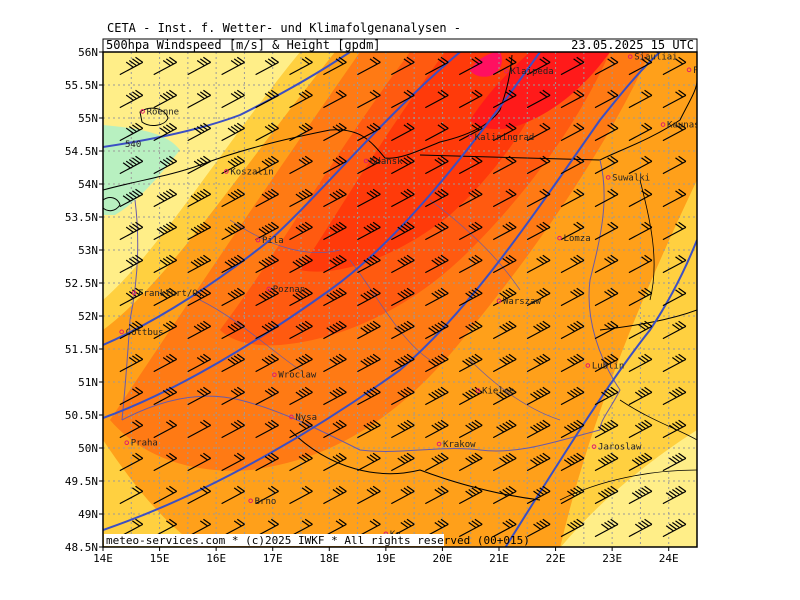 This screenshot has height=600, width=800. Describe the element at coordinates (81, 217) in the screenshot. I see `lat-tick-label: 53.5N` at that location.